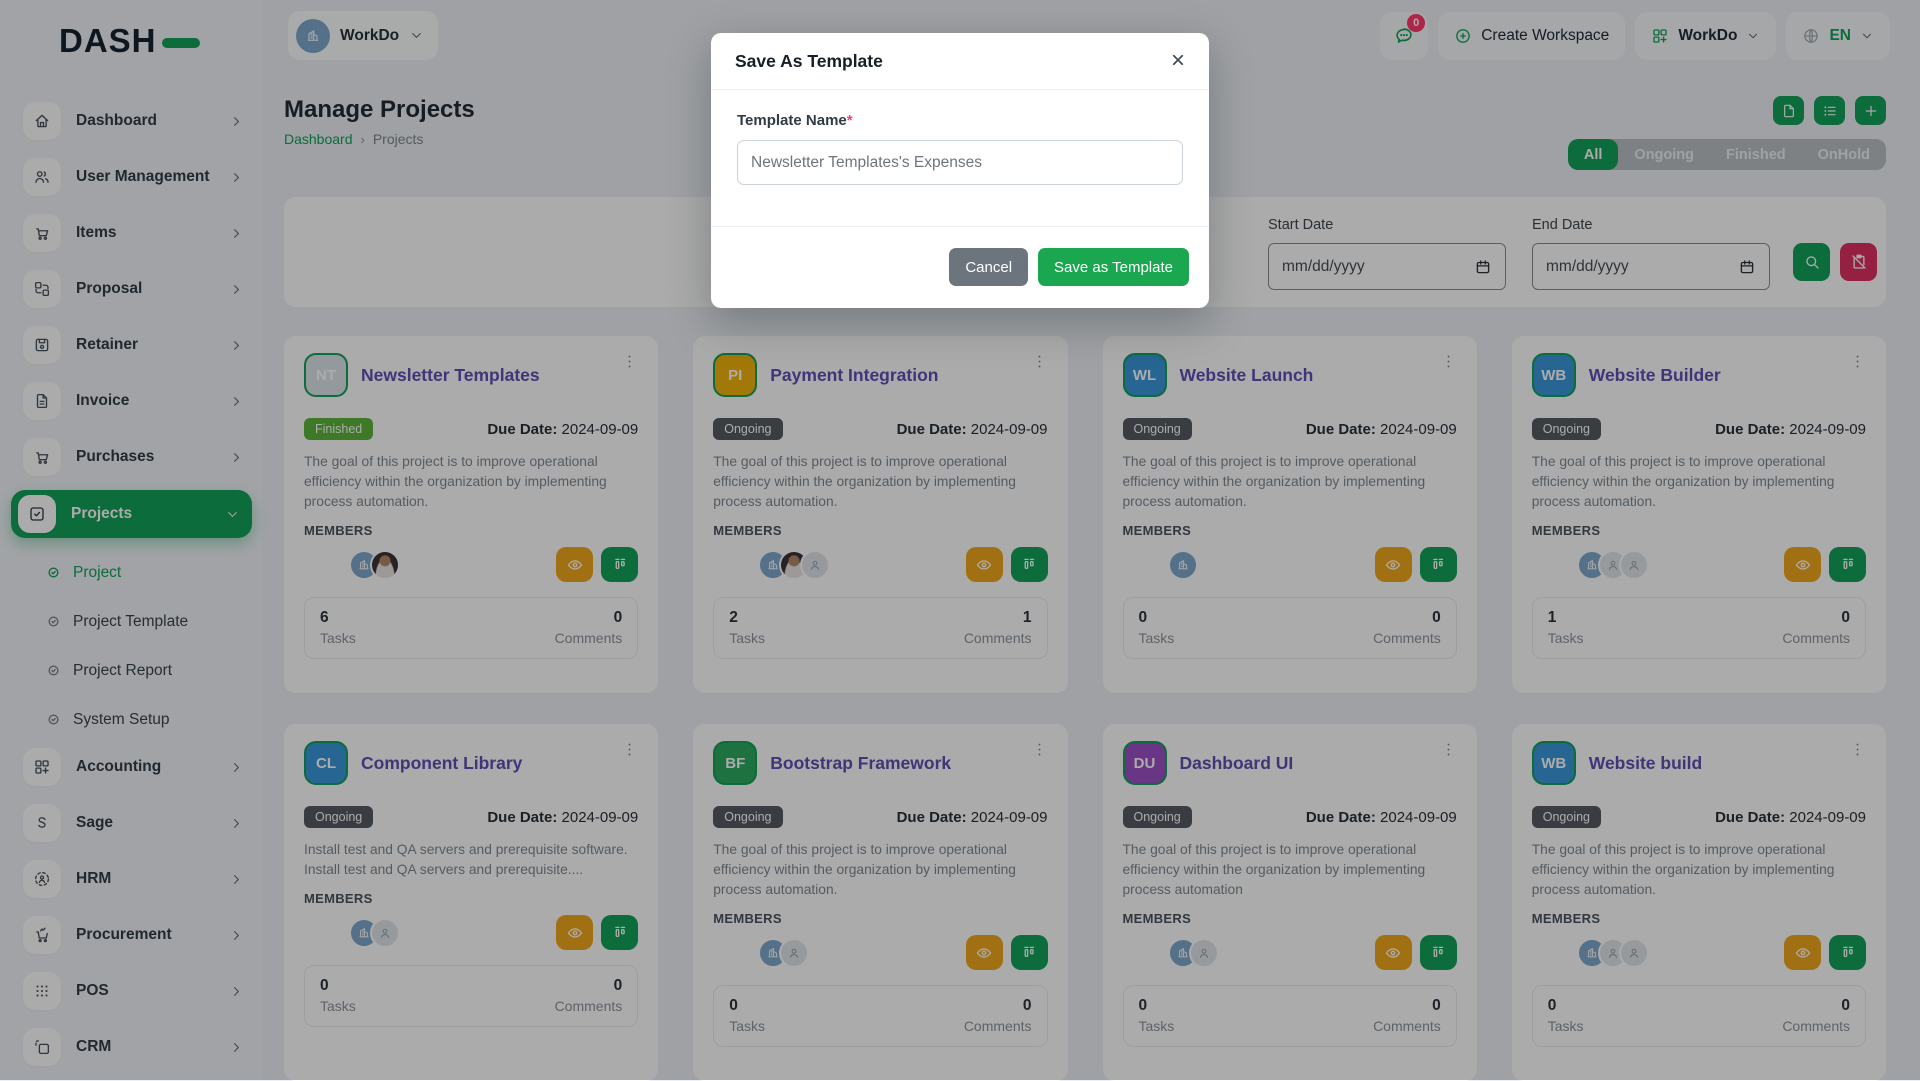 The width and height of the screenshot is (1920, 1081). What do you see at coordinates (795, 120) in the screenshot?
I see `template-name-label: Template Name*` at bounding box center [795, 120].